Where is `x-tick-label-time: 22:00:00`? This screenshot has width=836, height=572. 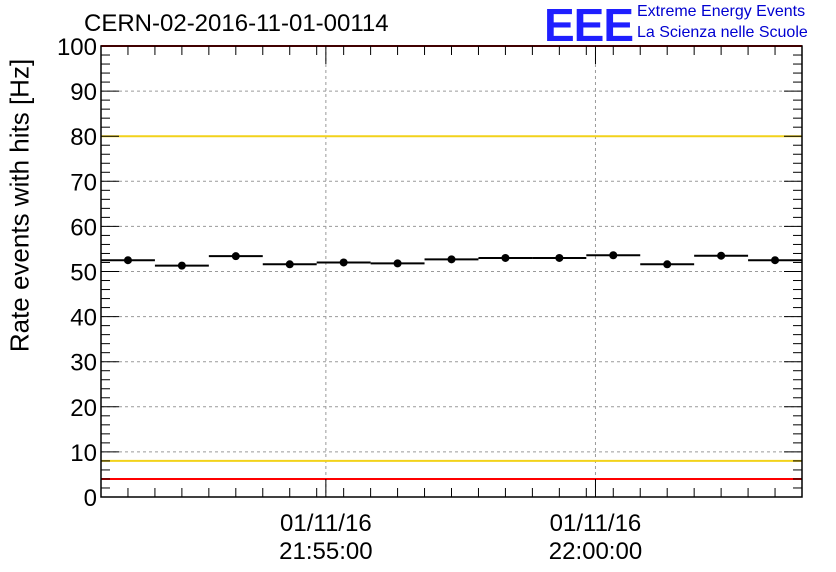
x-tick-label-time: 22:00:00 is located at coordinates (595, 551).